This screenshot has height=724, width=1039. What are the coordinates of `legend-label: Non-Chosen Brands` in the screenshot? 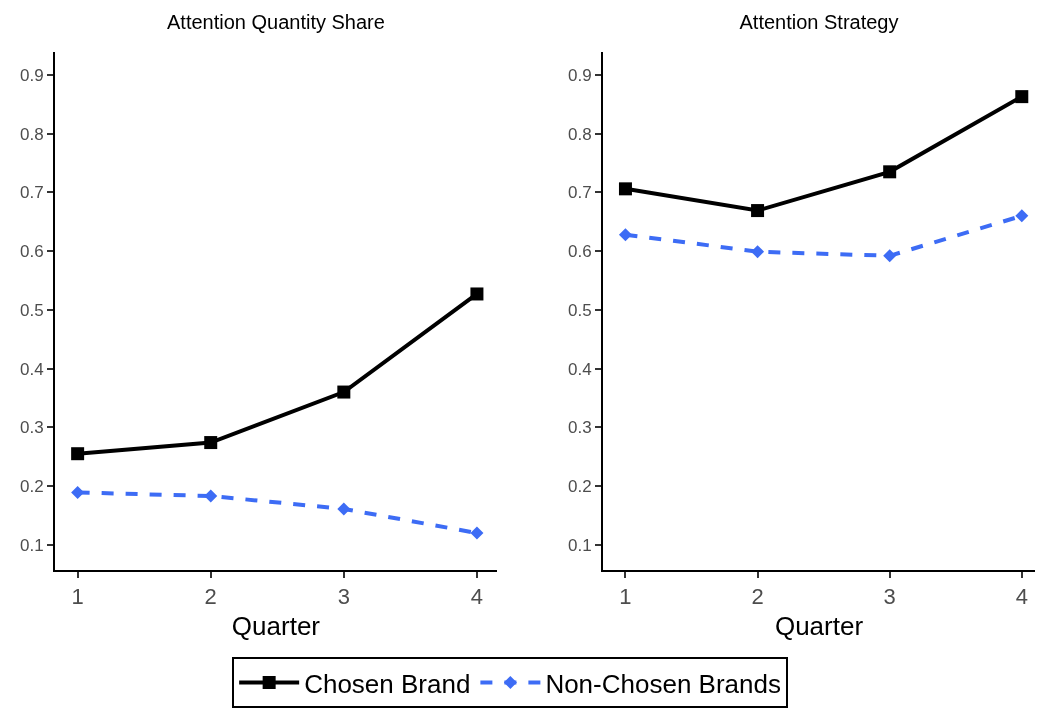 It's located at (663, 683).